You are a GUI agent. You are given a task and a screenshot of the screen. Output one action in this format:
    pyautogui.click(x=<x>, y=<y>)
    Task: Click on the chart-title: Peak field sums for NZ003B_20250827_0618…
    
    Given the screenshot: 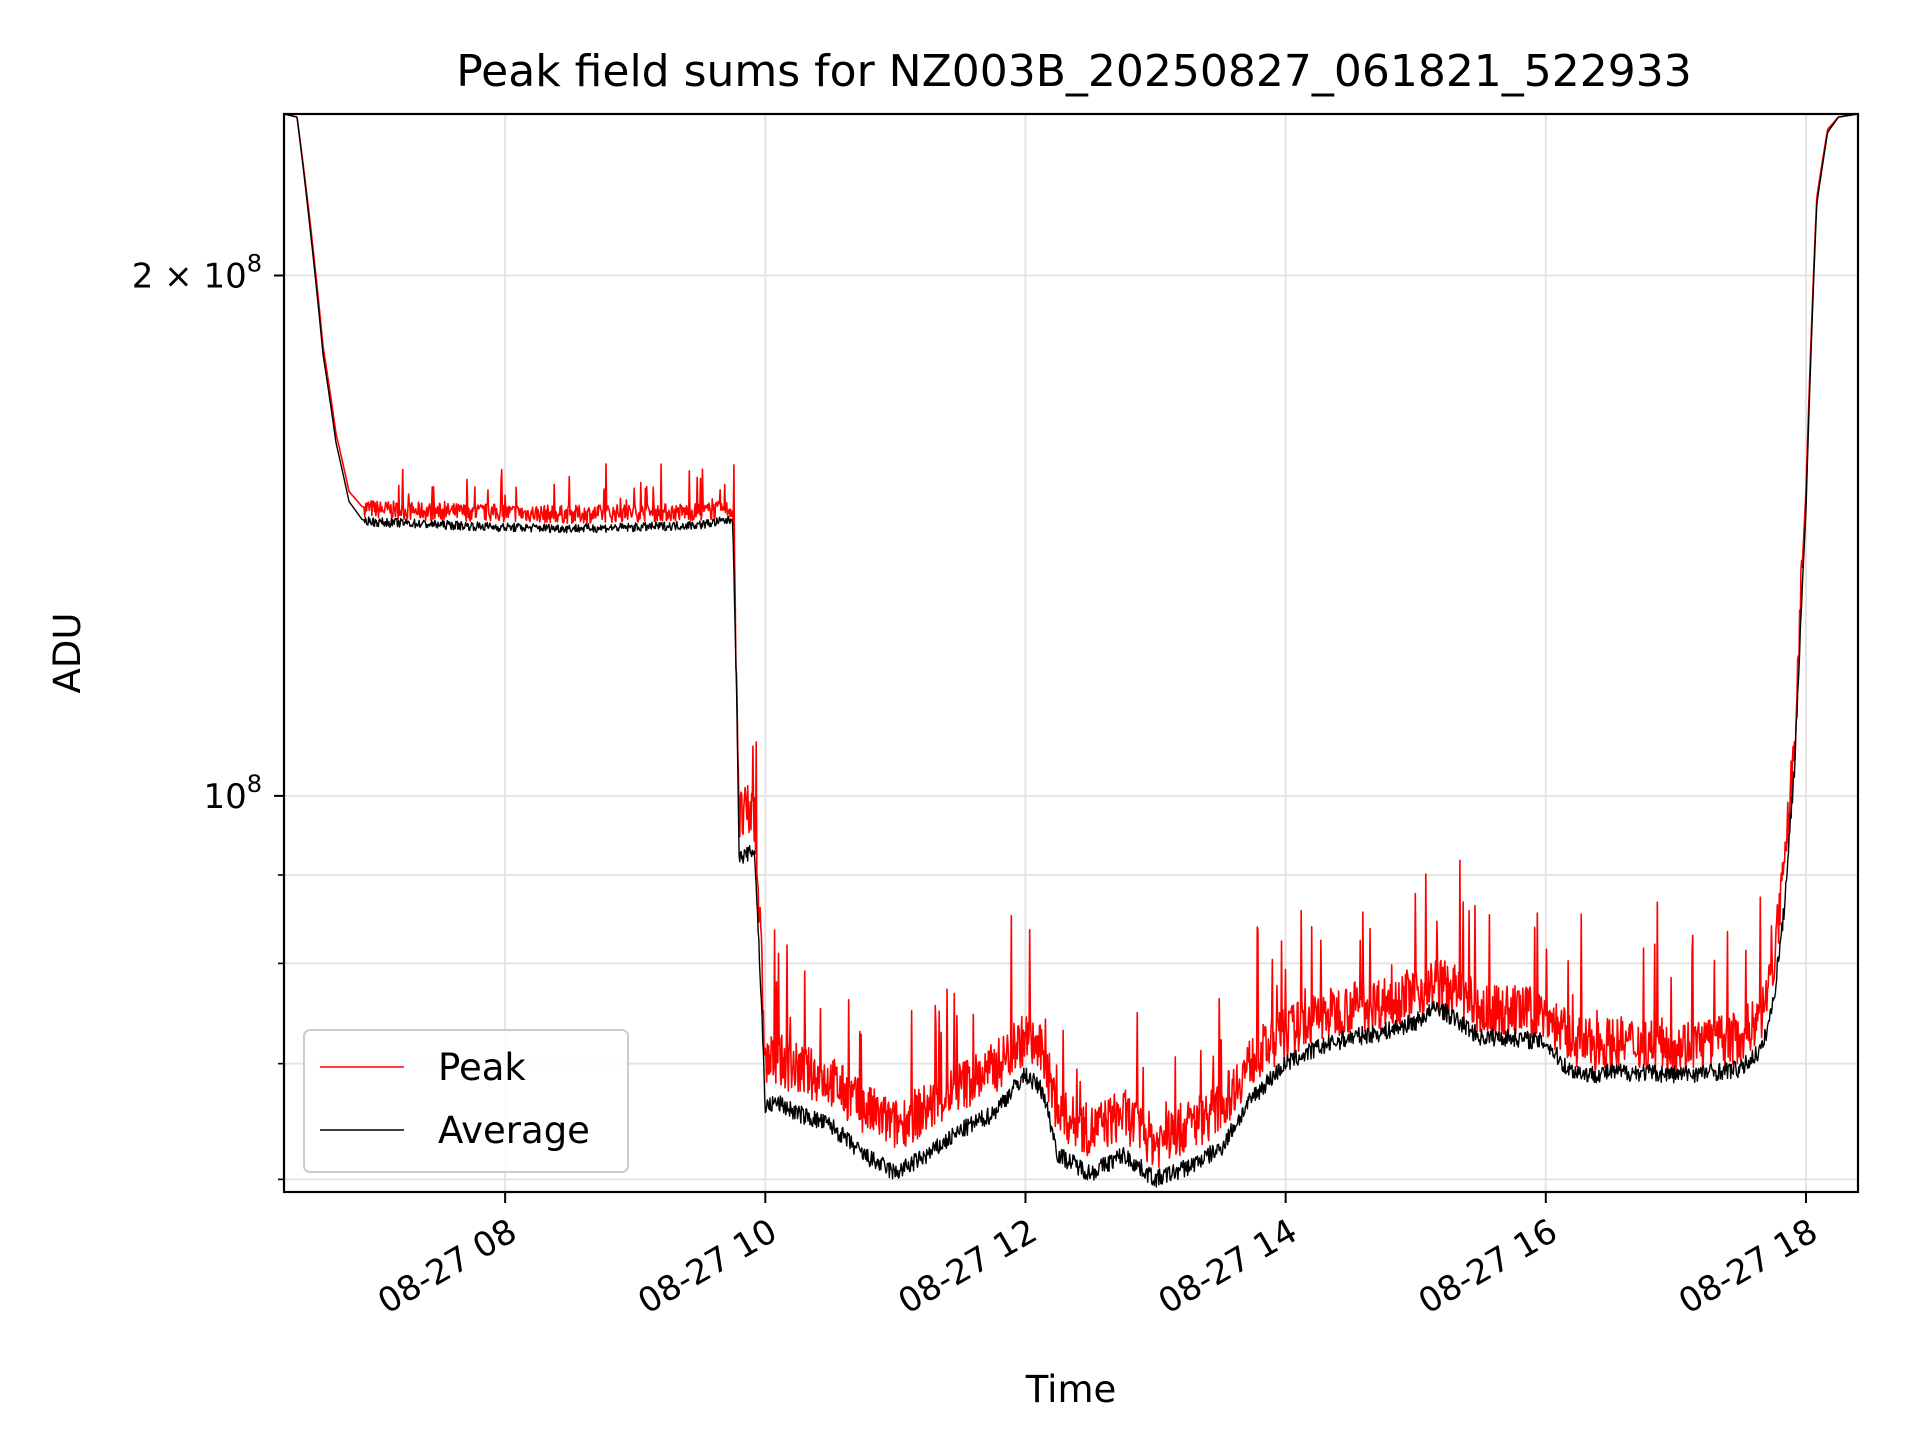 What is the action you would take?
    pyautogui.click(x=1074, y=71)
    